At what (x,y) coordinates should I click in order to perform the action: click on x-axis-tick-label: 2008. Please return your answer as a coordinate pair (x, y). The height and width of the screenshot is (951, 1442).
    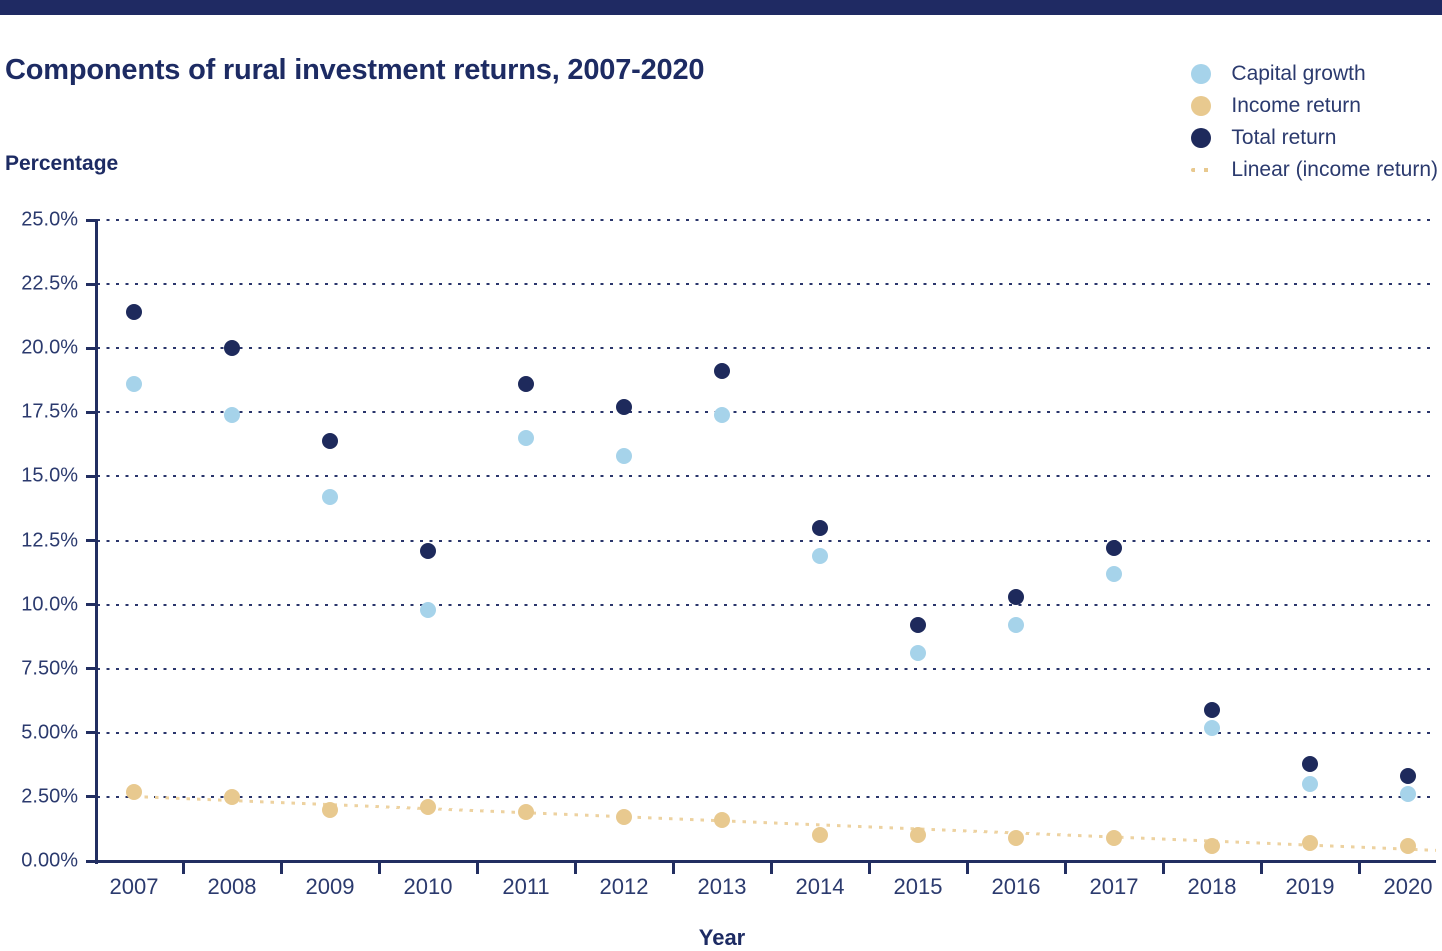
    Looking at the image, I should click on (232, 886).